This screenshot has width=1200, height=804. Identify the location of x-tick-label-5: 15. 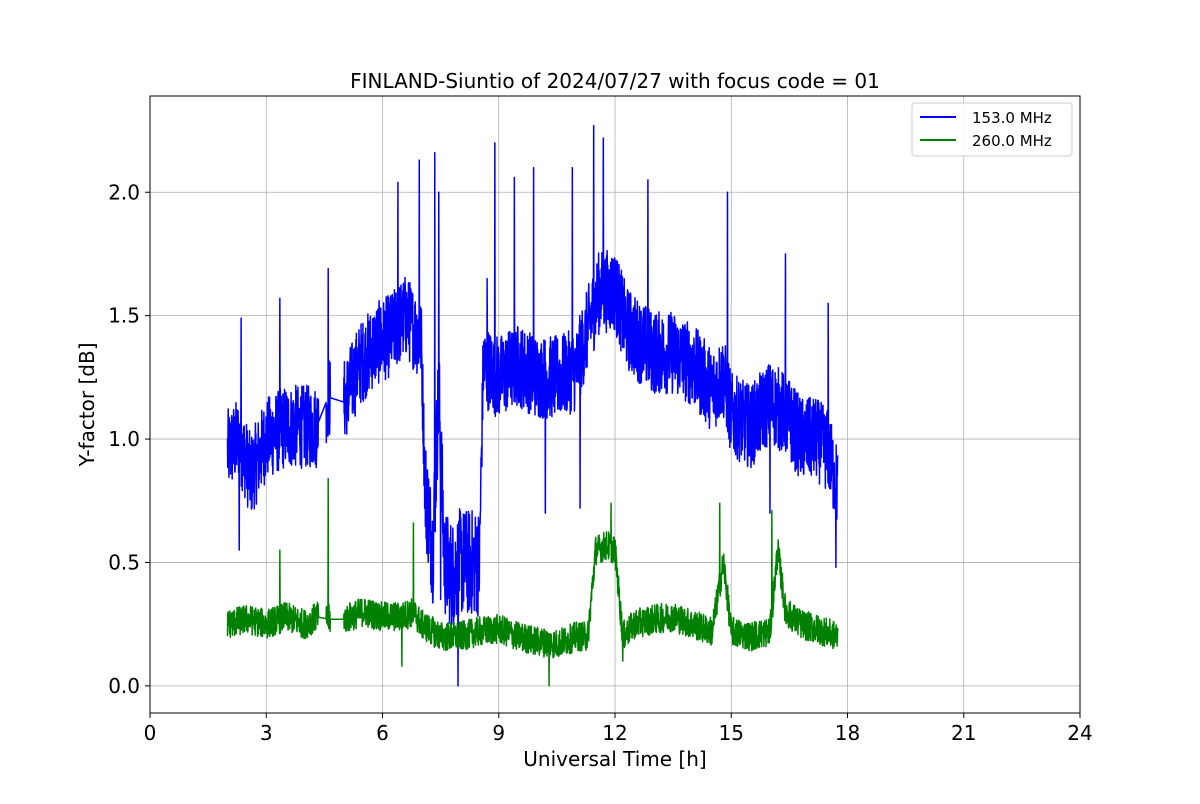
(731, 733).